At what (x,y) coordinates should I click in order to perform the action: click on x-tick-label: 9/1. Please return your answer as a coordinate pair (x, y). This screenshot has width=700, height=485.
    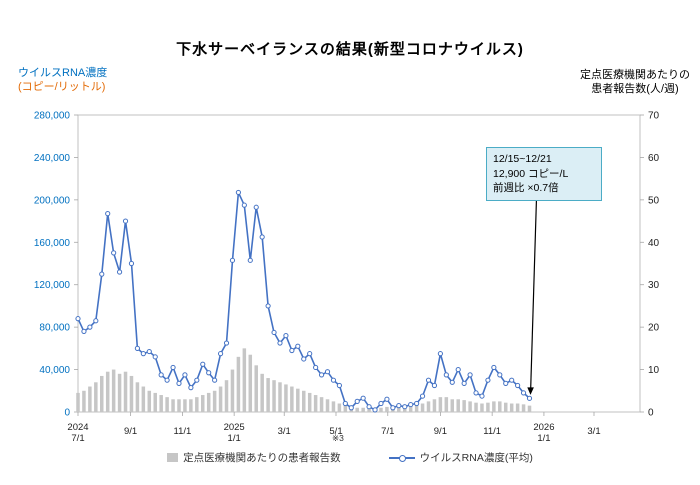
    Looking at the image, I should click on (130, 431).